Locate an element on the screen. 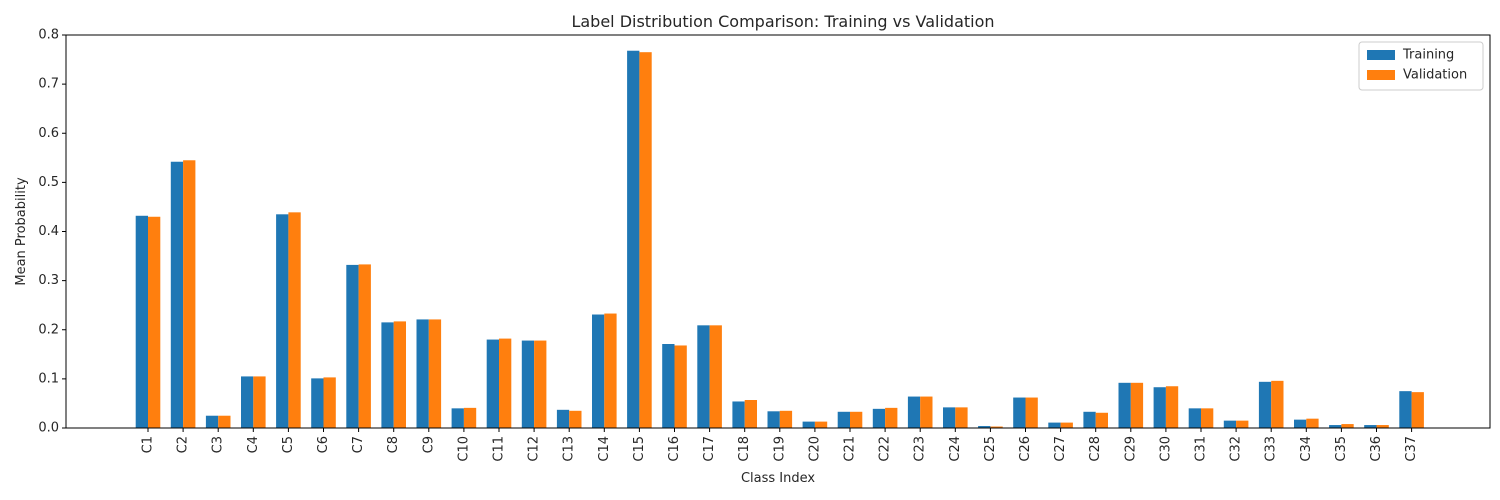 This screenshot has height=500, width=1500. y-tick-label: 0.7 is located at coordinates (48, 84).